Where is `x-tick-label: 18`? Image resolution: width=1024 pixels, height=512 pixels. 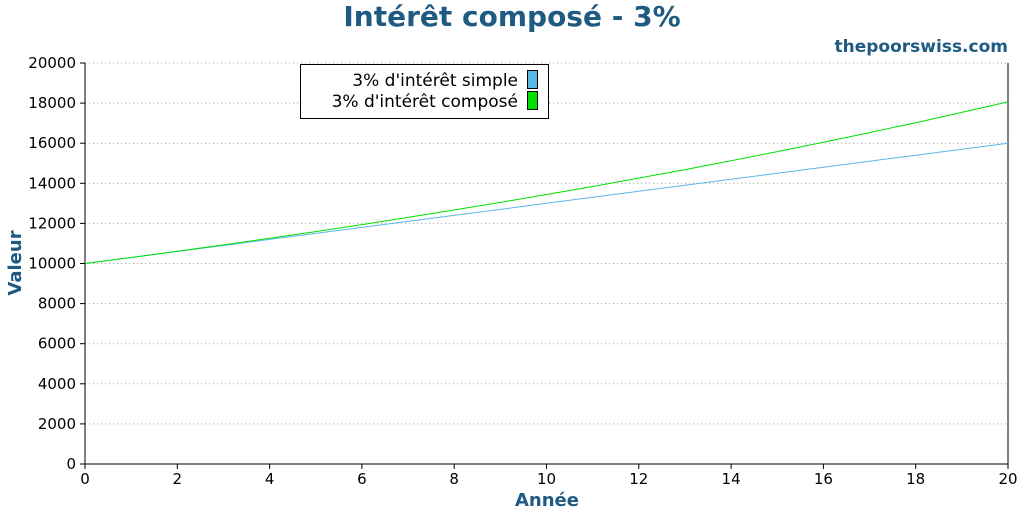
x-tick-label: 18 is located at coordinates (915, 479).